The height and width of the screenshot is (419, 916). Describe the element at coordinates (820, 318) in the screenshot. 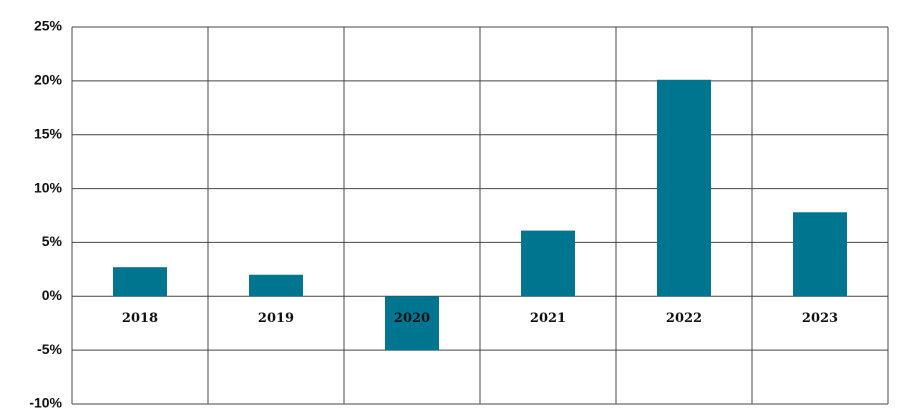

I see `x-tick-label: 2023` at that location.